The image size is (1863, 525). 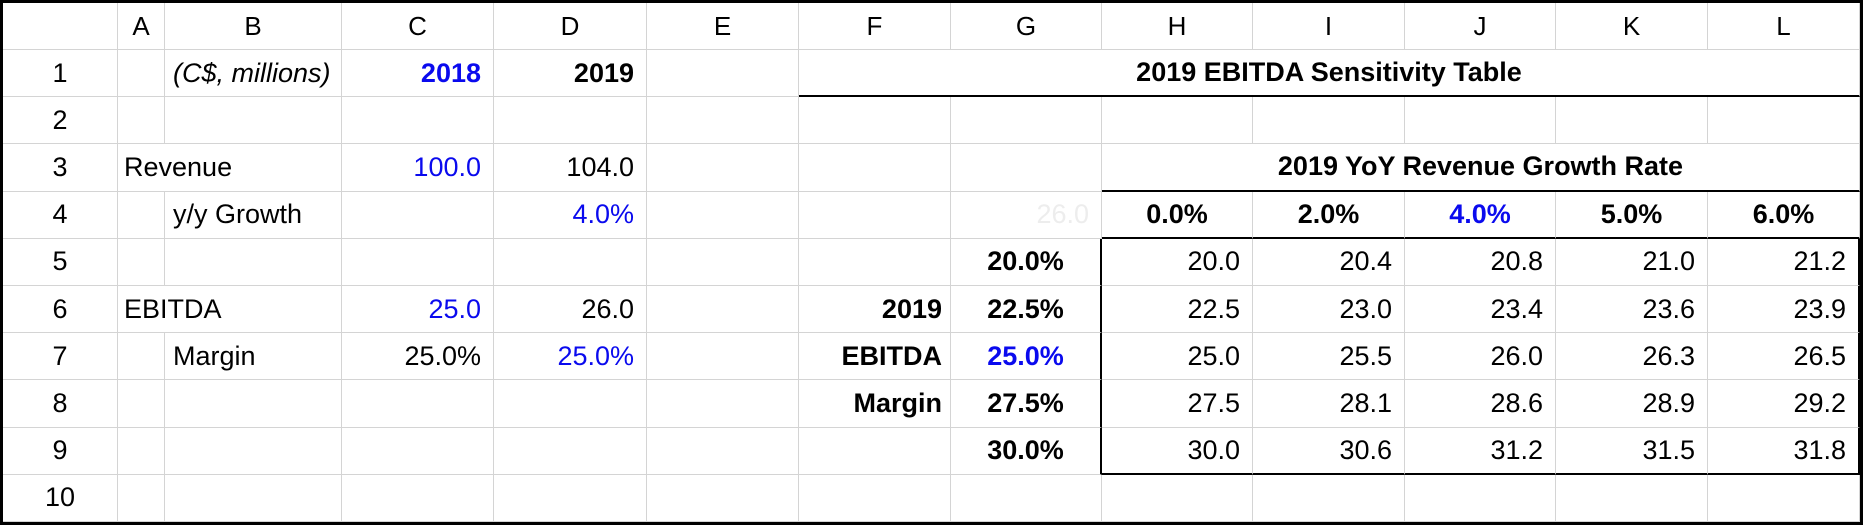 What do you see at coordinates (418, 309) in the screenshot?
I see `cell-C6-ebitda-2018: 25.0` at bounding box center [418, 309].